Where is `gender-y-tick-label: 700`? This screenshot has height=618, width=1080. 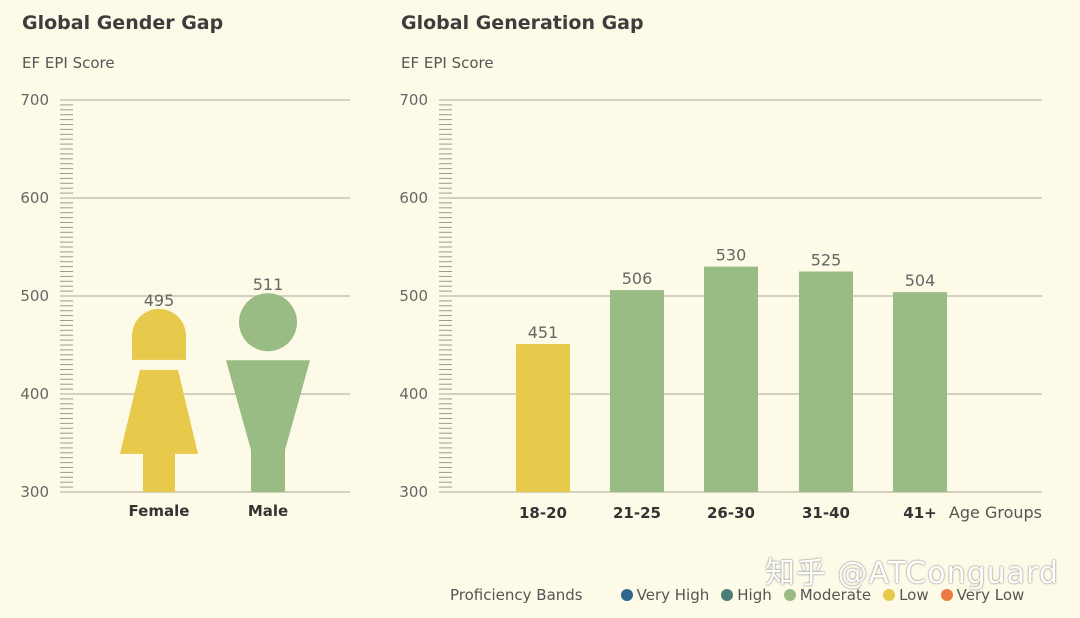 gender-y-tick-label: 700 is located at coordinates (34, 100).